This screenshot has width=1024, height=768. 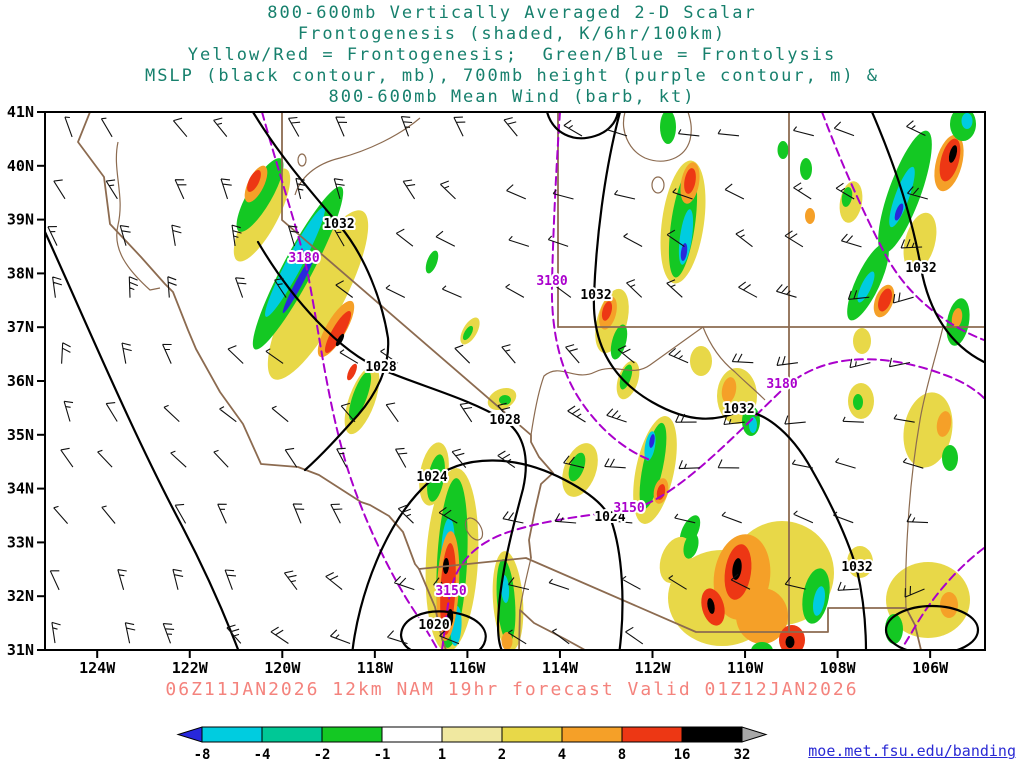 What do you see at coordinates (20, 489) in the screenshot?
I see `y-axis-label: 34N` at bounding box center [20, 489].